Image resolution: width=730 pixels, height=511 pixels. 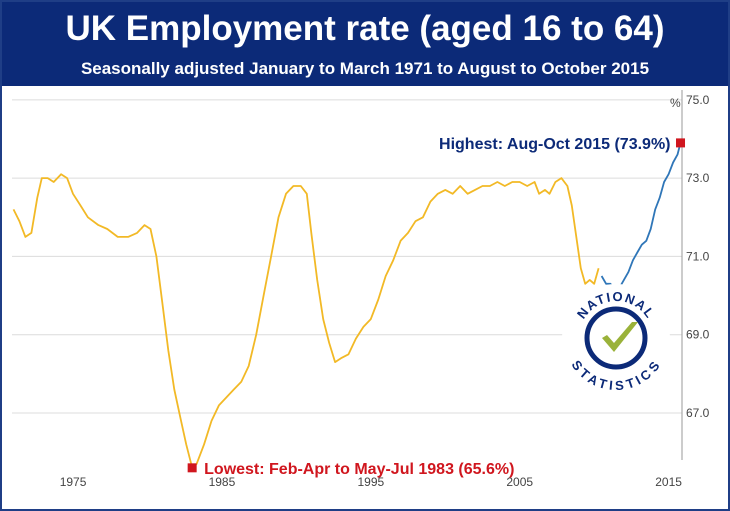 I want to click on x-tick-label: 2015, so click(x=668, y=482).